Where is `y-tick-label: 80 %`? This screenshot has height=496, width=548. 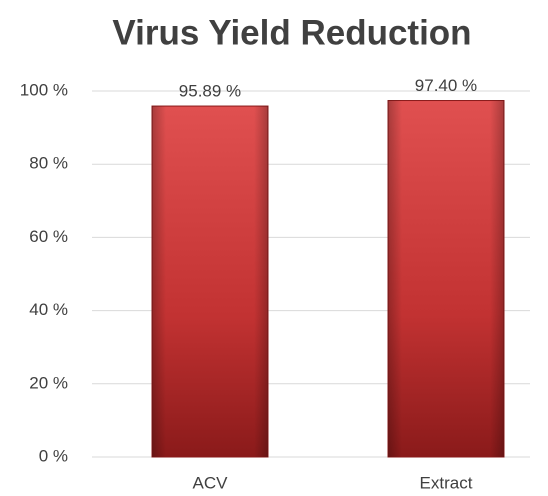 y-tick-label: 80 % is located at coordinates (48, 163).